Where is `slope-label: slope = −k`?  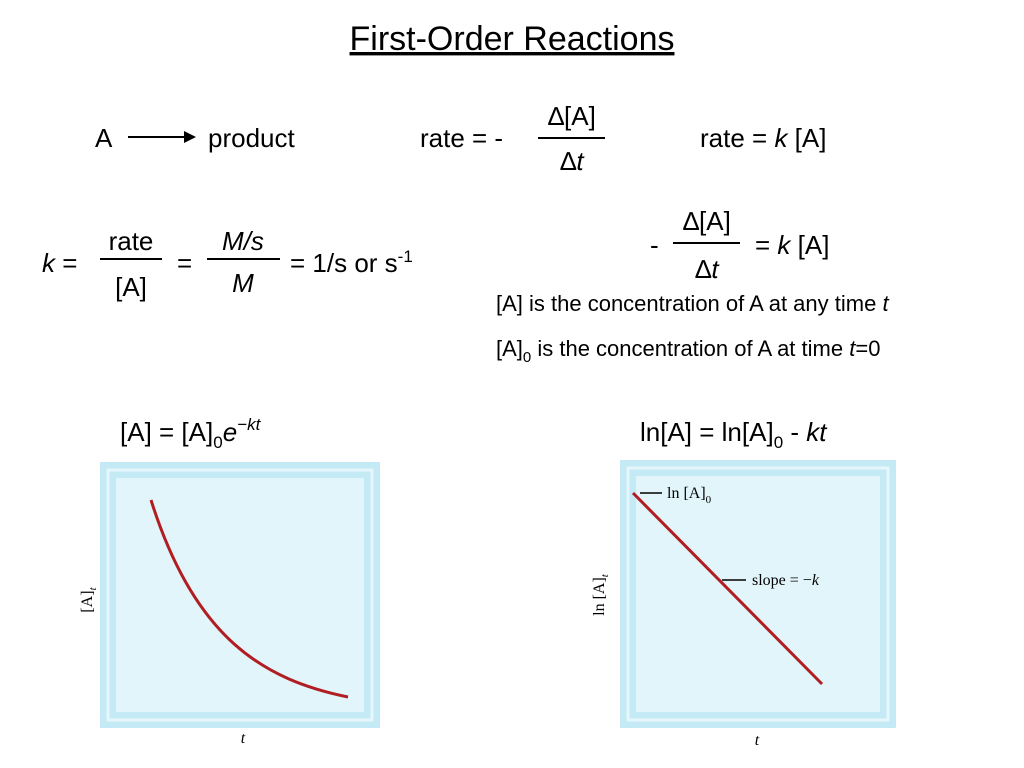 slope-label: slope = −k is located at coordinates (786, 580).